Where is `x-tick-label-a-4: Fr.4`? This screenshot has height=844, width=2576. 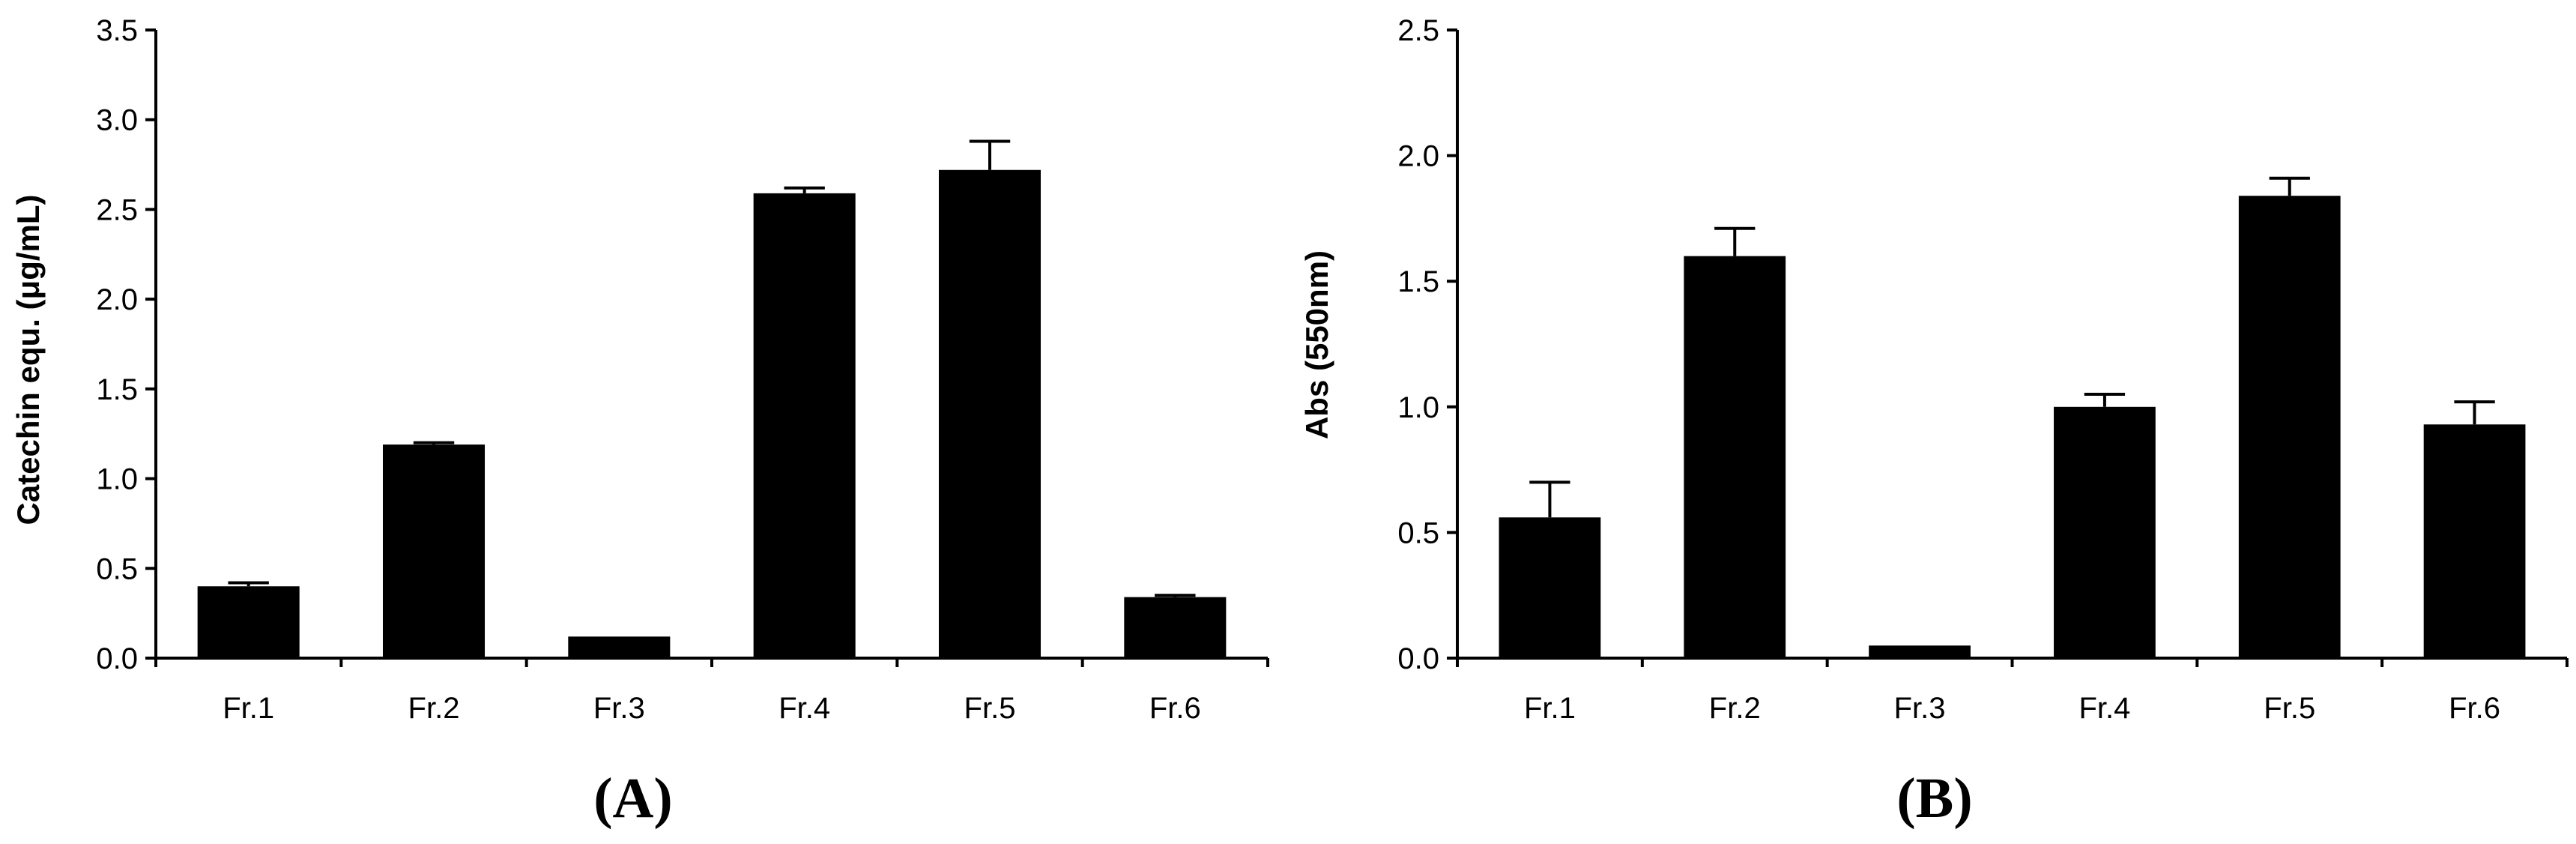 x-tick-label-a-4: Fr.4 is located at coordinates (804, 708).